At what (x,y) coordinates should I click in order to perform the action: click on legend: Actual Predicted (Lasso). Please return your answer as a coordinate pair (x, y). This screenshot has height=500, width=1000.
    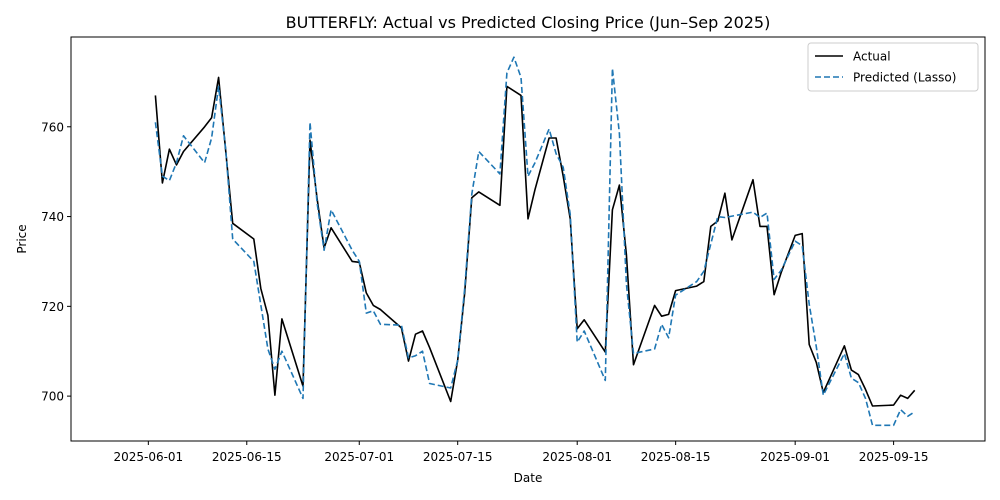
    Looking at the image, I should click on (893, 67).